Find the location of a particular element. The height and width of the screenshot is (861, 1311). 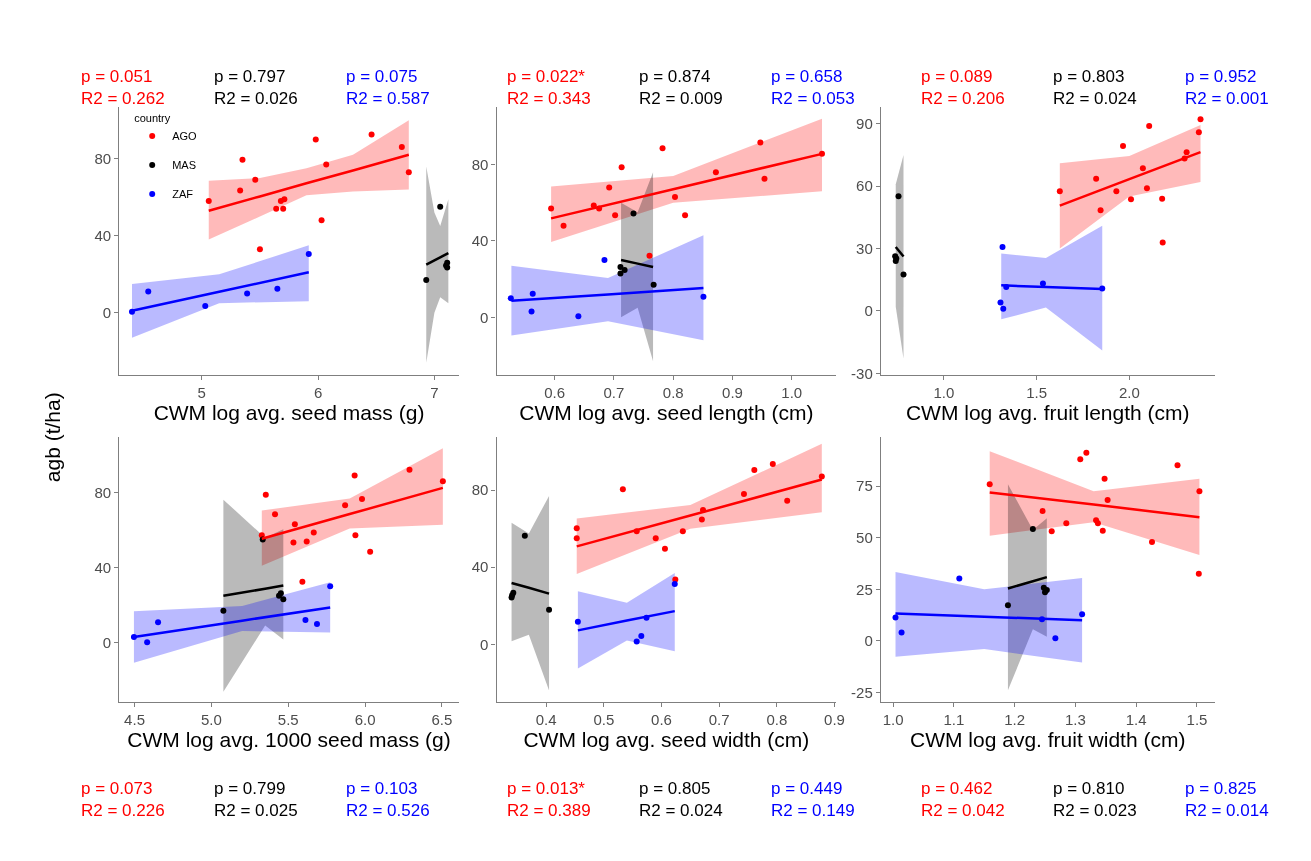

y-tick-label: 60 is located at coordinates (864, 186).